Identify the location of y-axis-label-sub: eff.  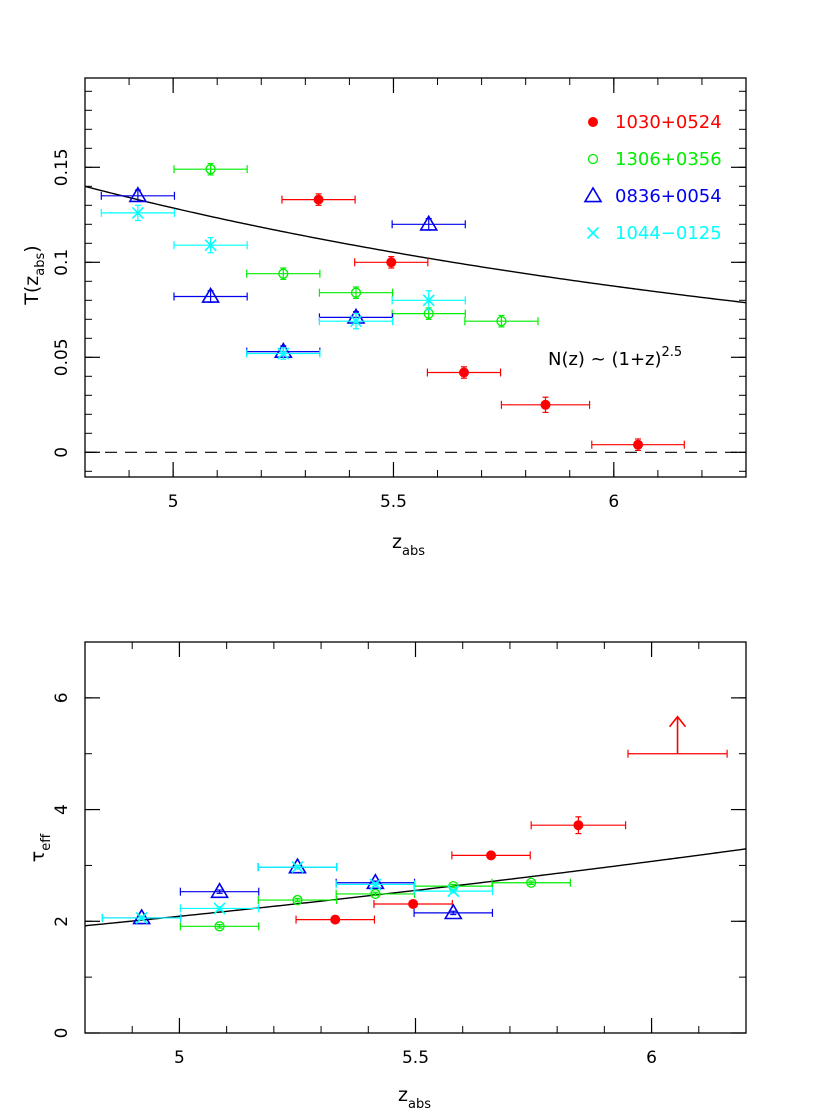
(46, 842).